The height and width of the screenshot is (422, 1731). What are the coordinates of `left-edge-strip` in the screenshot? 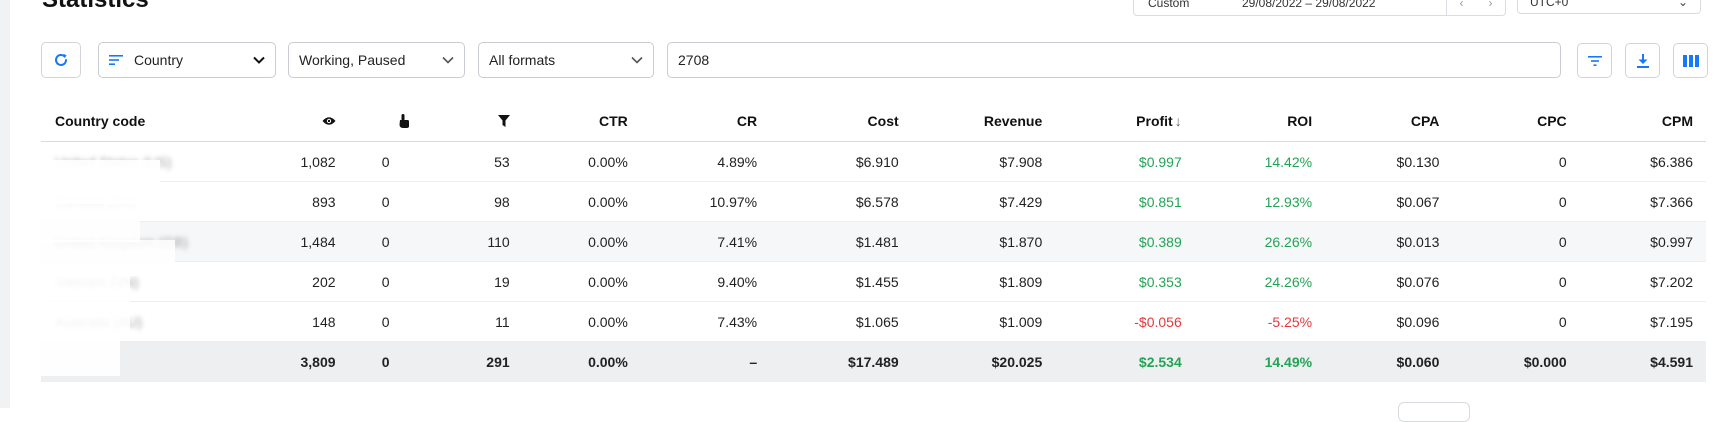 It's located at (5, 204).